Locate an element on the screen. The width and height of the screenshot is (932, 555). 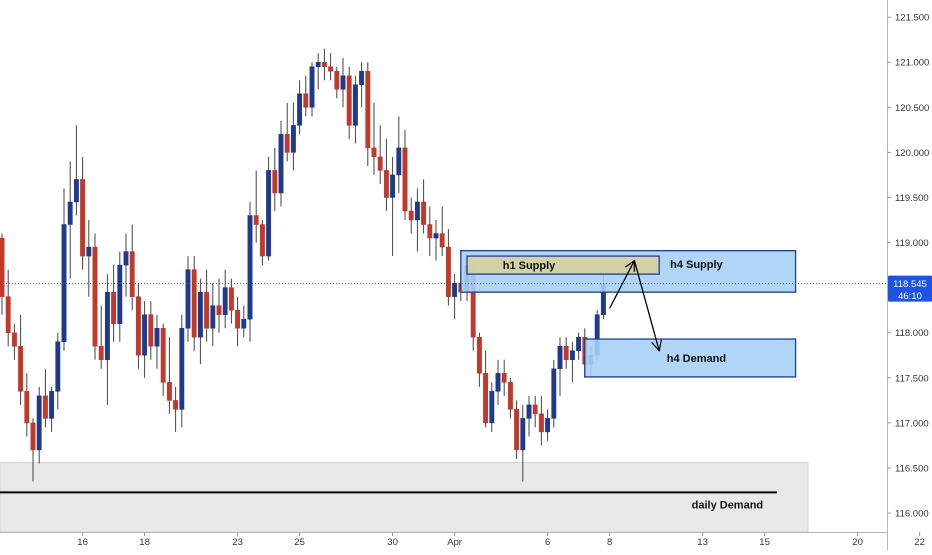
y-tick-label: 119.000 is located at coordinates (912, 243).